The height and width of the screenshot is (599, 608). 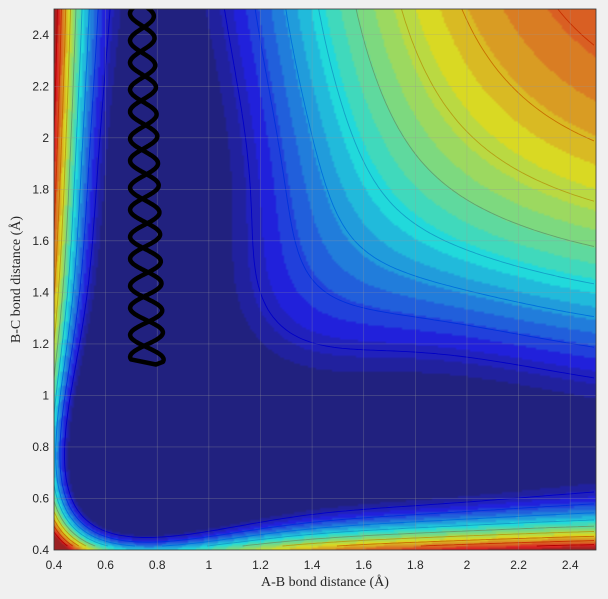 What do you see at coordinates (209, 565) in the screenshot?
I see `x-tick-label: 1` at bounding box center [209, 565].